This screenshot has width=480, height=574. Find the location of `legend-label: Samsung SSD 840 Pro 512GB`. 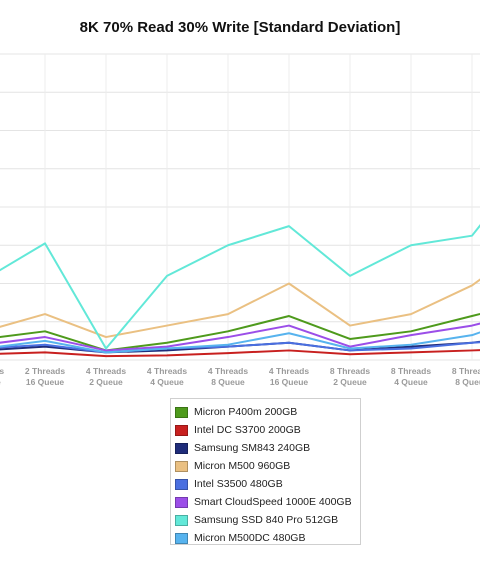

legend-label: Samsung SSD 840 Pro 512GB is located at coordinates (266, 520).